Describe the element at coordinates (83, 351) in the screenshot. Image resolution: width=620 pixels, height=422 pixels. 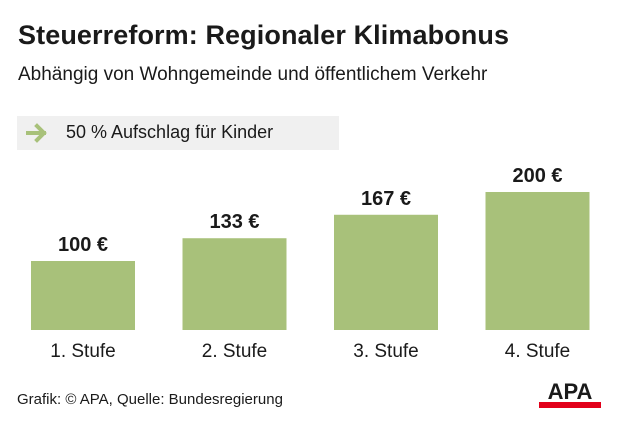
I see `category-label-1: 1. Stufe` at that location.